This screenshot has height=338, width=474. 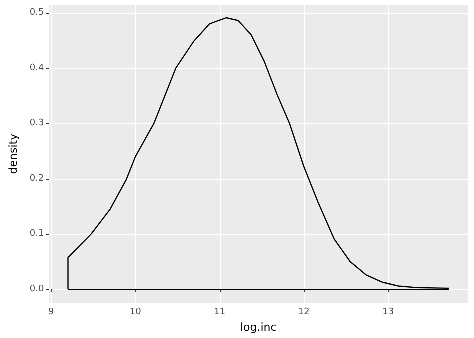 I want to click on x-tick-label: 13, so click(x=388, y=313).